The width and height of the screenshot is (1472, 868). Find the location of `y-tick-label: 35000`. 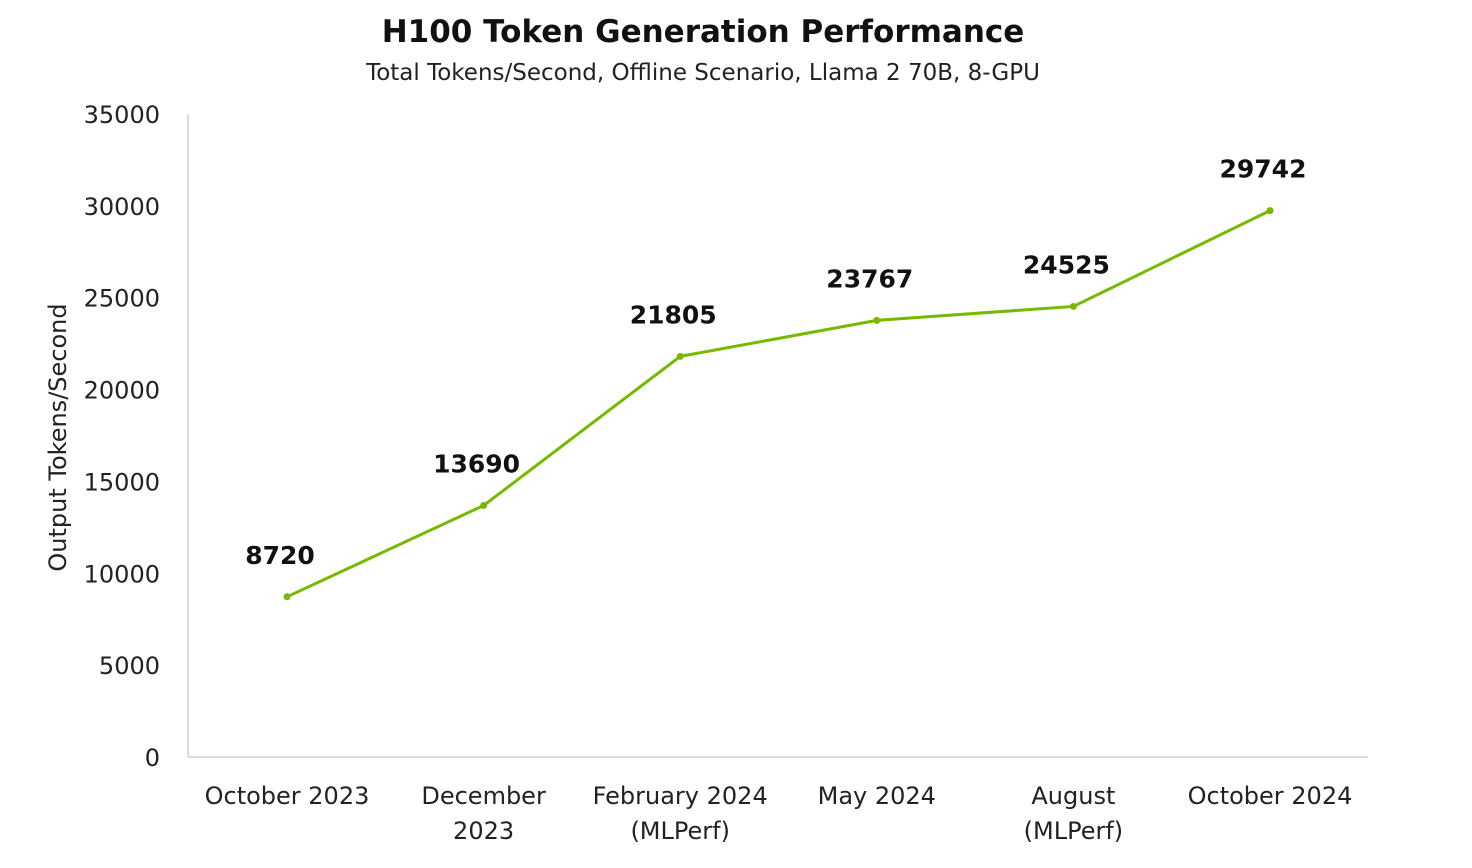

y-tick-label: 35000 is located at coordinates (122, 115).